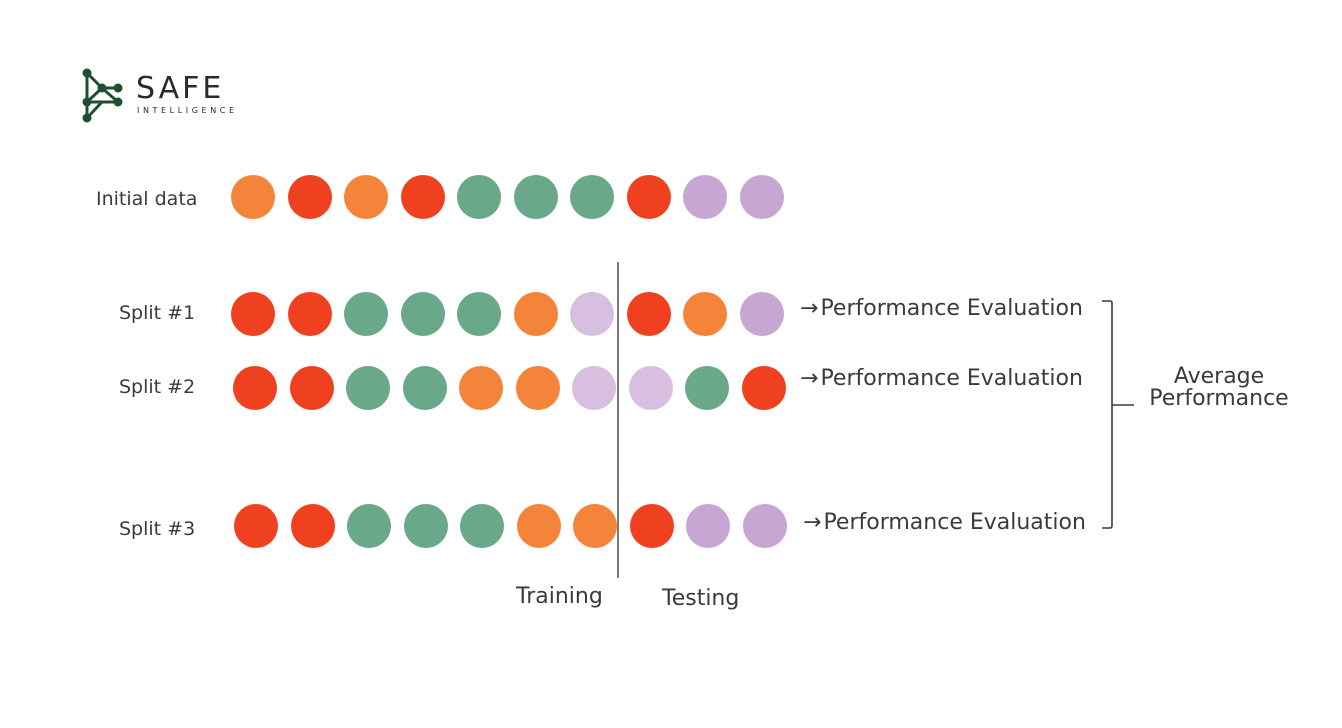 The image size is (1342, 728). Describe the element at coordinates (1118, 414) in the screenshot. I see `grouping-bracket` at that location.